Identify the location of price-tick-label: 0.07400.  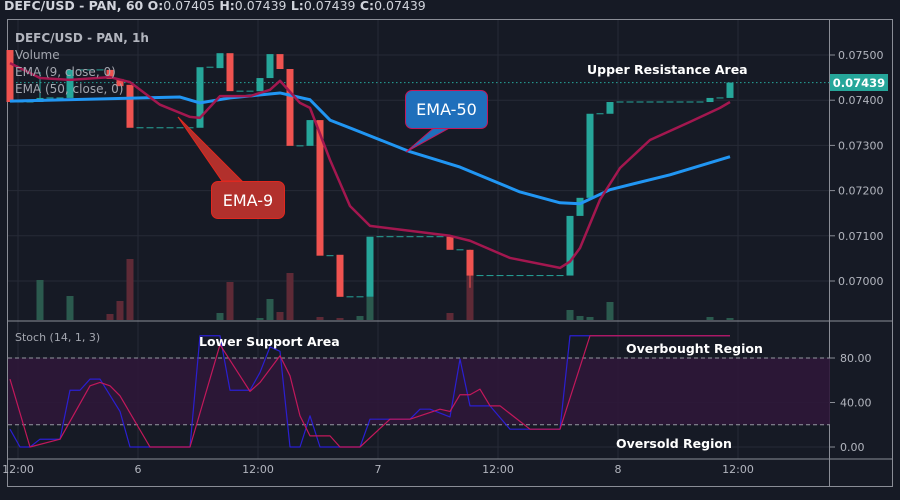
(861, 100).